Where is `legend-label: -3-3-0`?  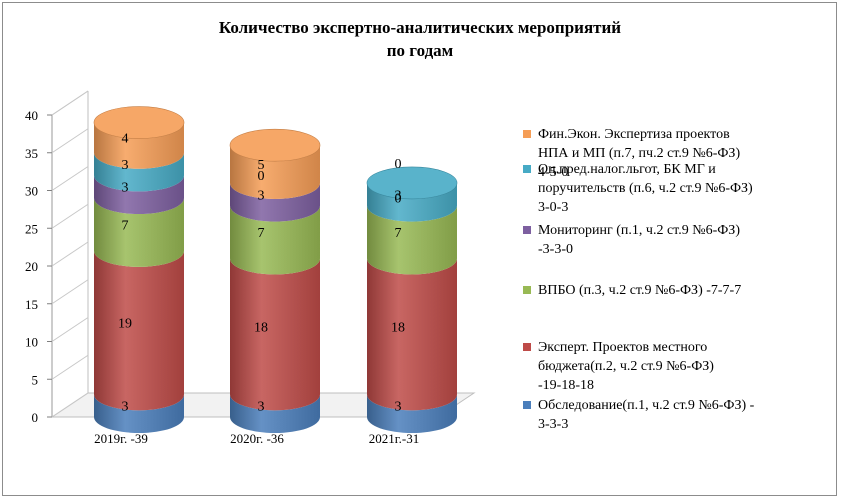
legend-label: -3-3-0 is located at coordinates (555, 249).